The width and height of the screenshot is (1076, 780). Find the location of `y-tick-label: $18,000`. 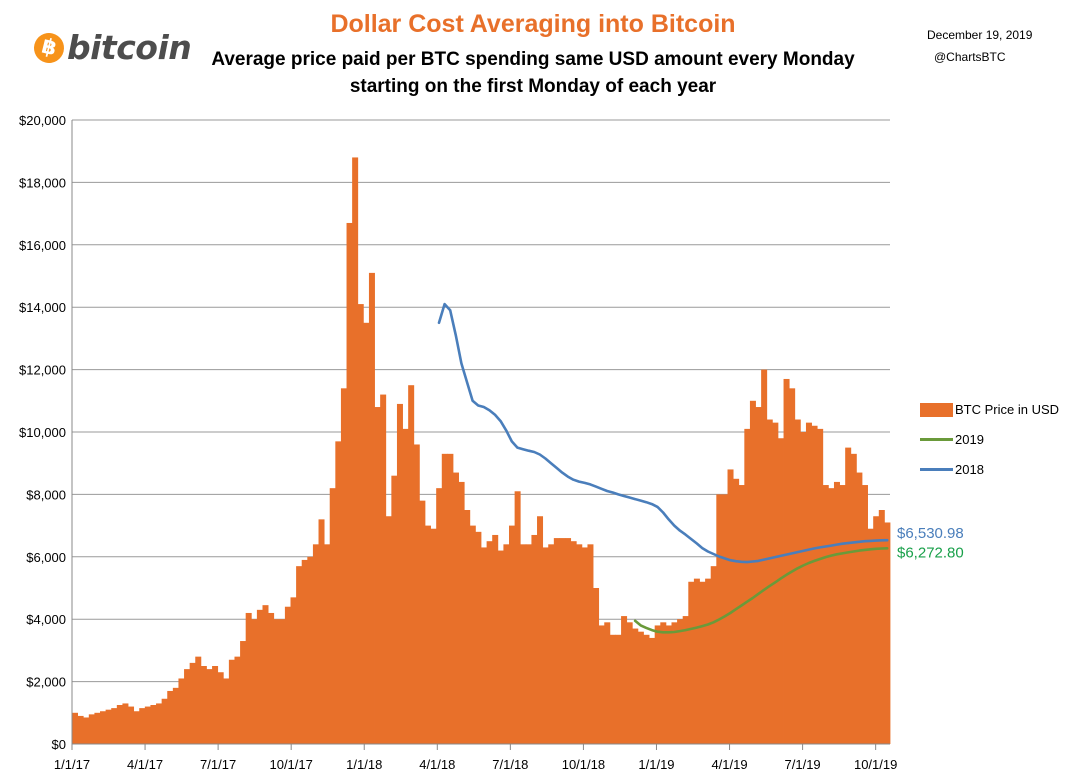

y-tick-label: $18,000 is located at coordinates (42, 182).